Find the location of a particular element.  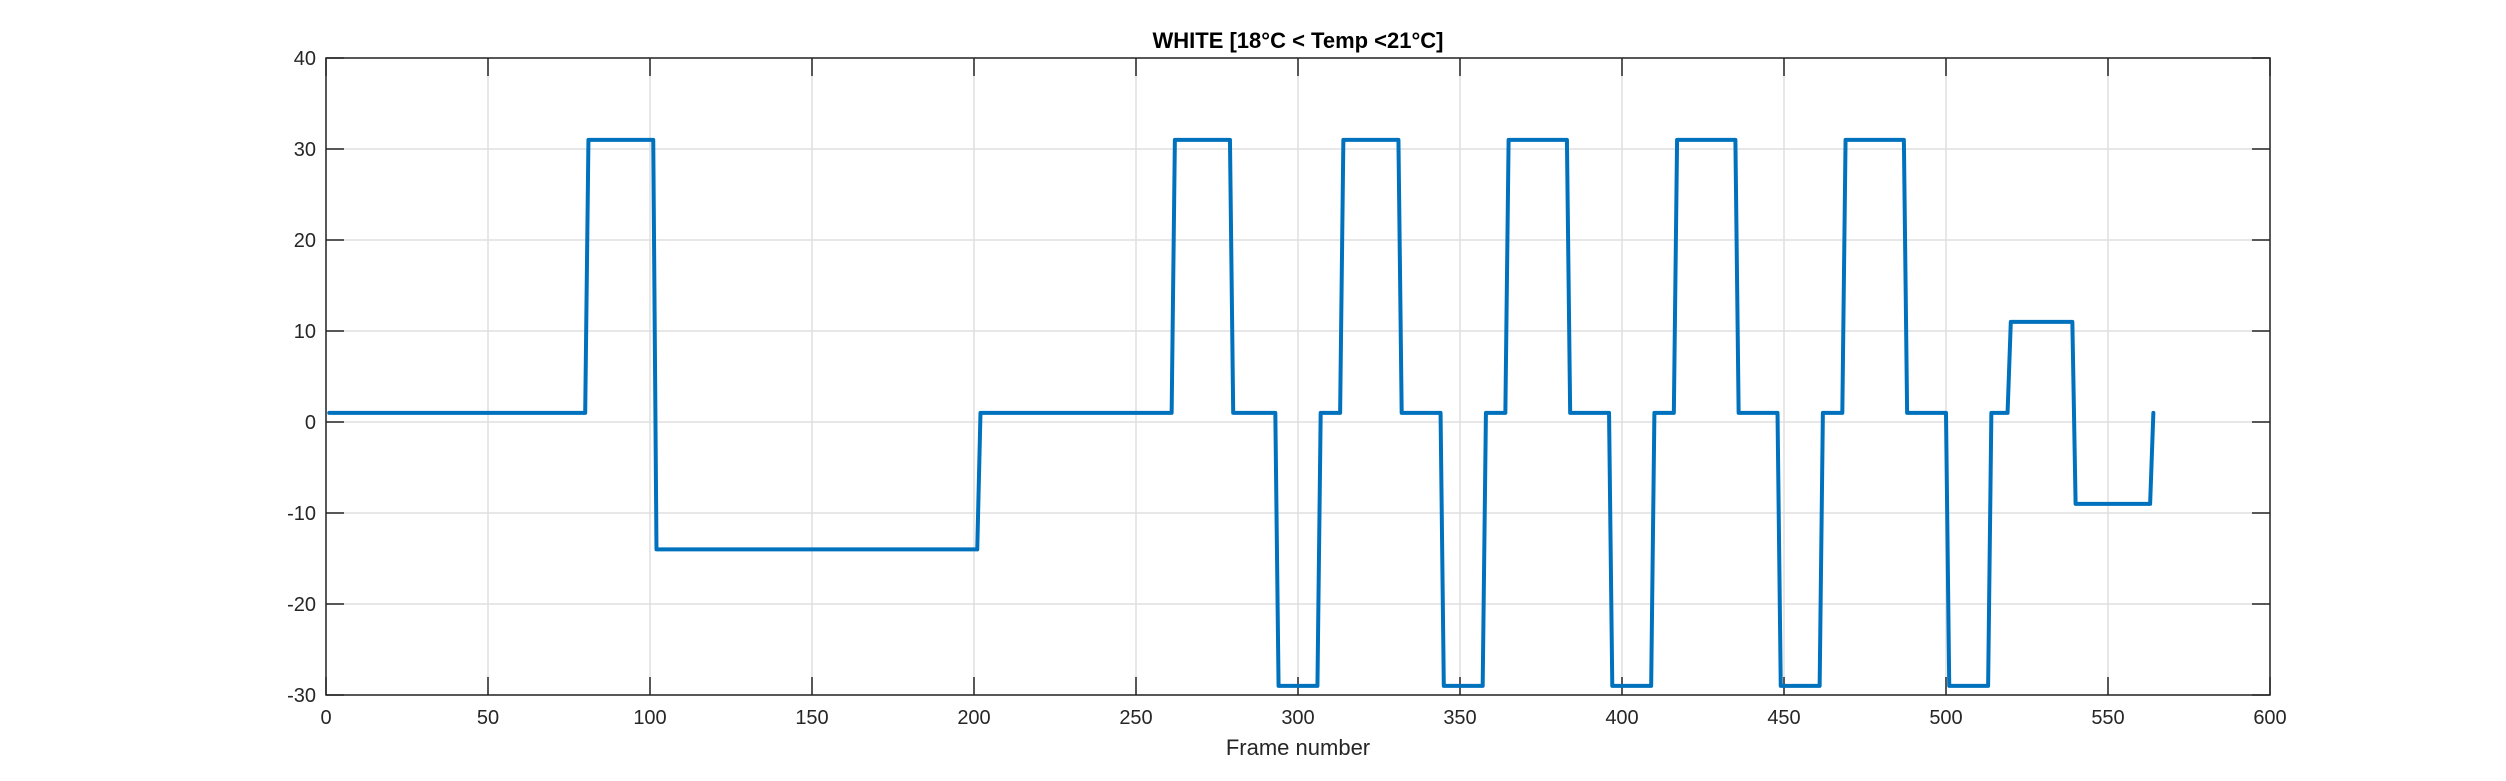

x-tick-labels: 0 50 100 150 200 250 300 350 400 450 500 550 600 is located at coordinates (1303, 718).